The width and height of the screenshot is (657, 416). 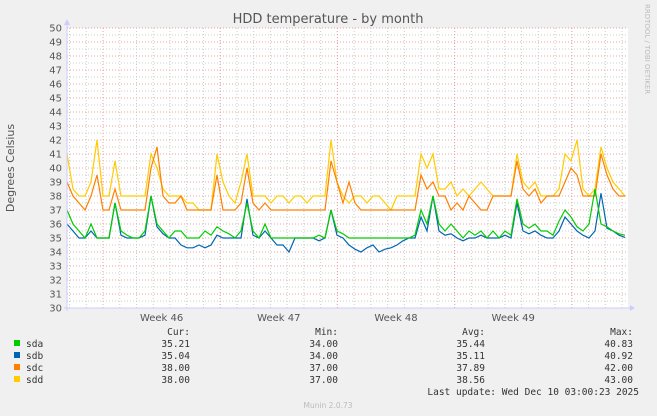 I want to click on y-tick-label: 33, so click(x=55, y=267).